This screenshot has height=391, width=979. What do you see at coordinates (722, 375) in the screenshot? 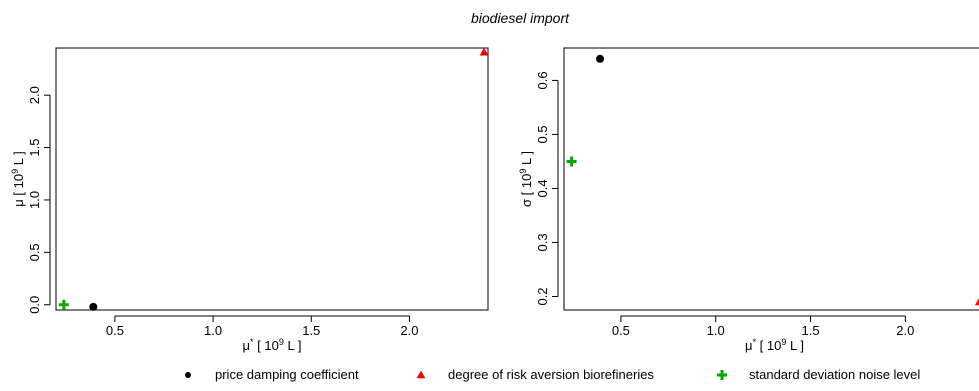
I see `legend-marker-noise` at bounding box center [722, 375].